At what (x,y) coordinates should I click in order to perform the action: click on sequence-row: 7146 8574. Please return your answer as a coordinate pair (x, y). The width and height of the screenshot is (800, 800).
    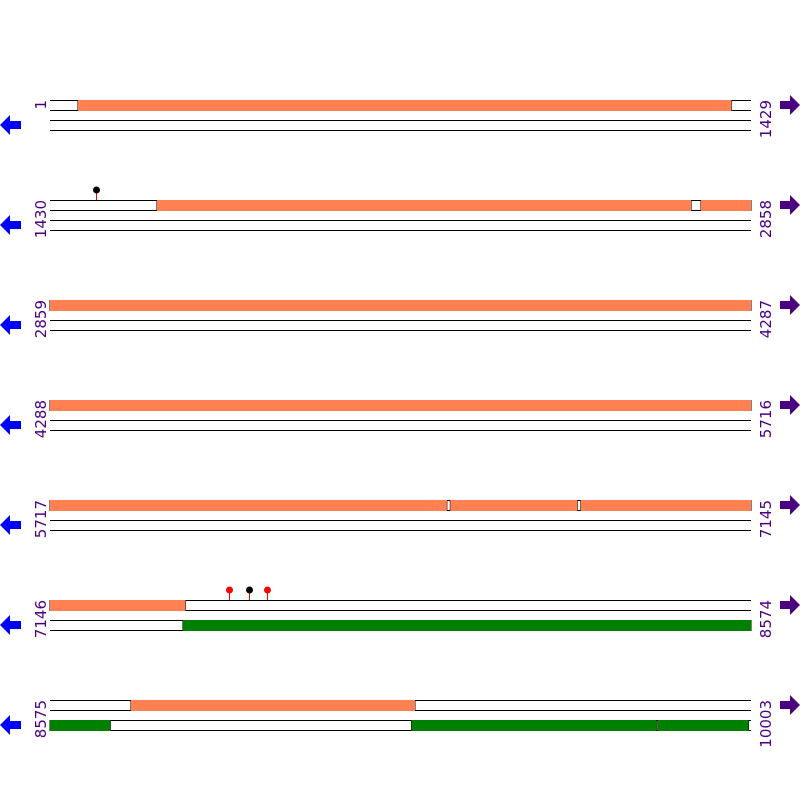
    Looking at the image, I should click on (400, 612).